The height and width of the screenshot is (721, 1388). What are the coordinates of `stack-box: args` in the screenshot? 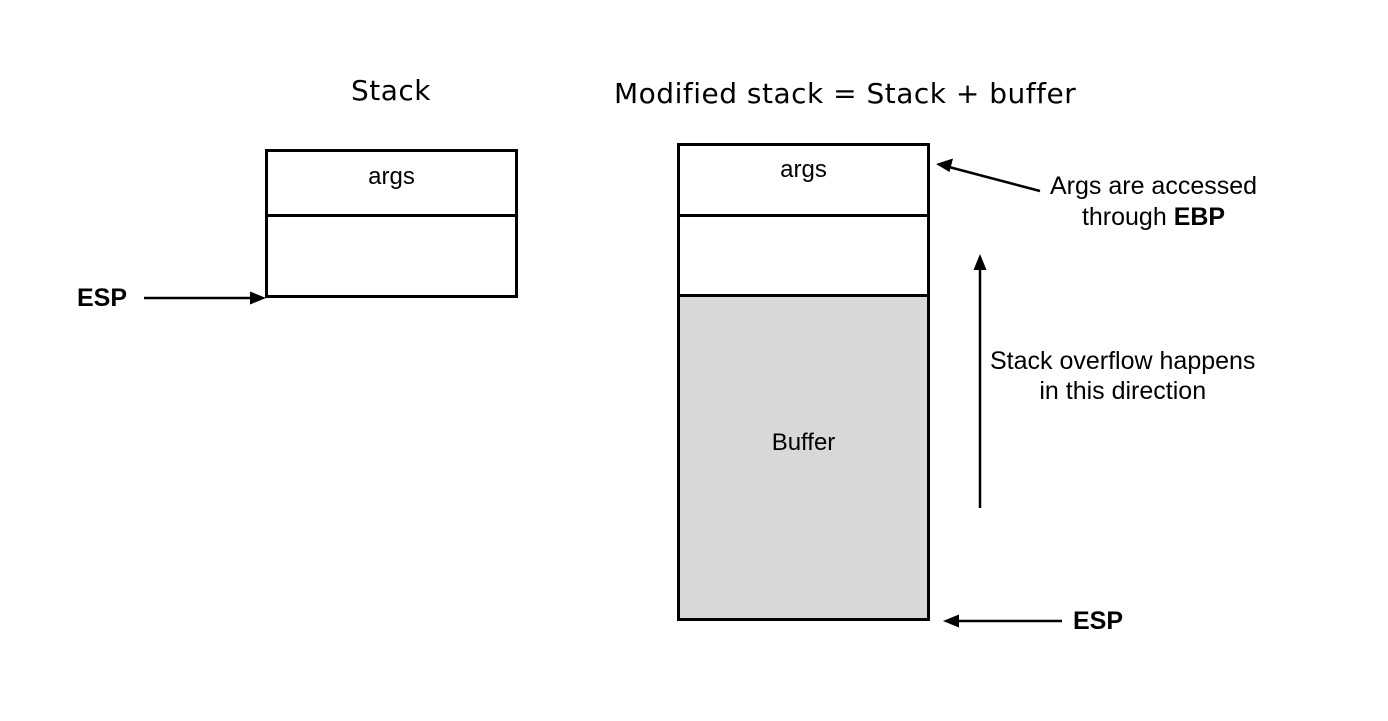 It's located at (391, 223).